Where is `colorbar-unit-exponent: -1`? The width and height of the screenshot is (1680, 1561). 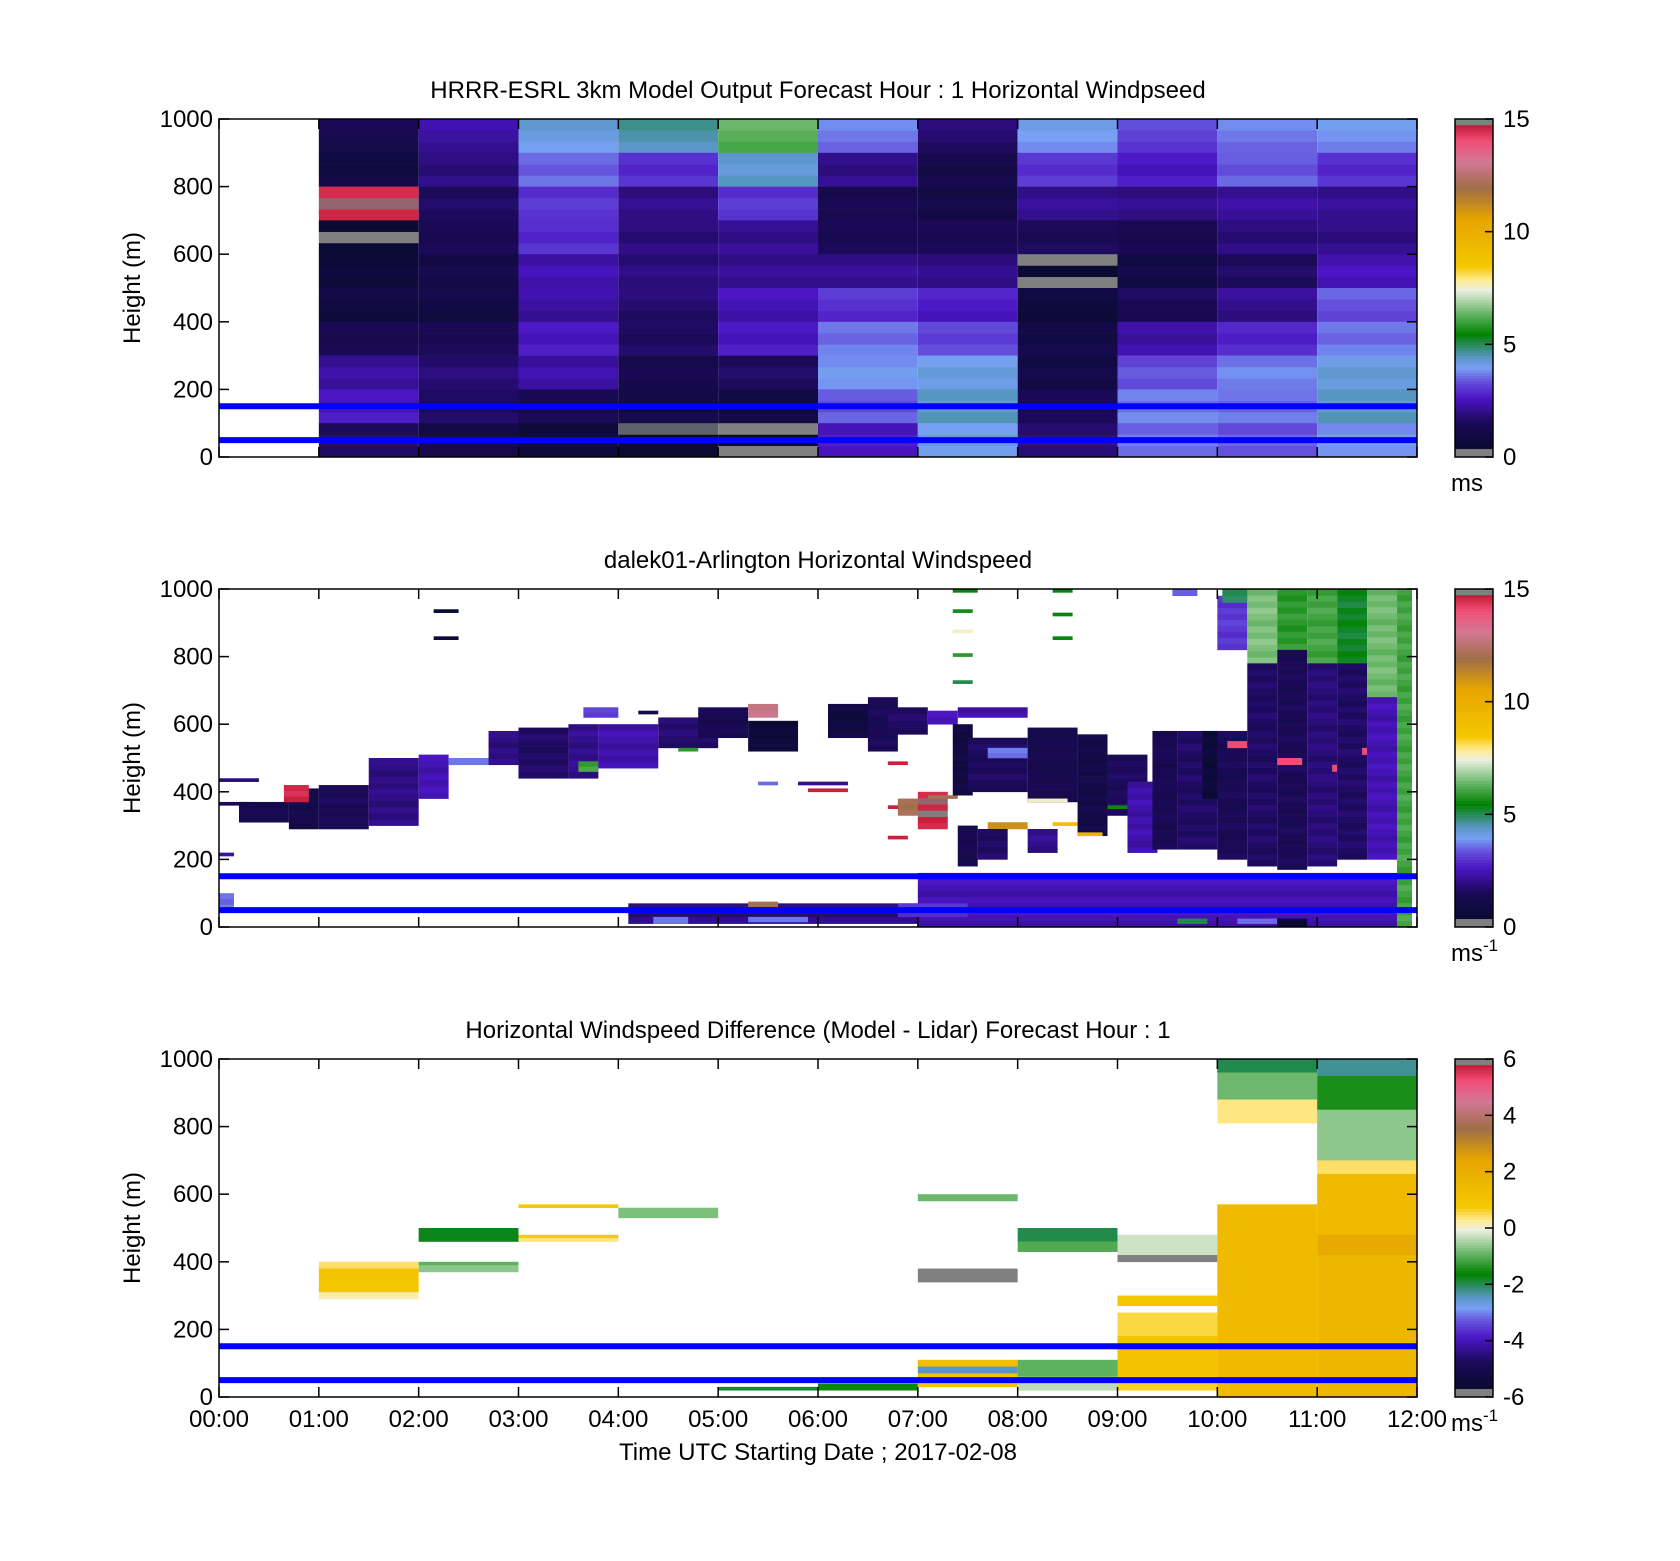
colorbar-unit-exponent: -1 is located at coordinates (1490, 945).